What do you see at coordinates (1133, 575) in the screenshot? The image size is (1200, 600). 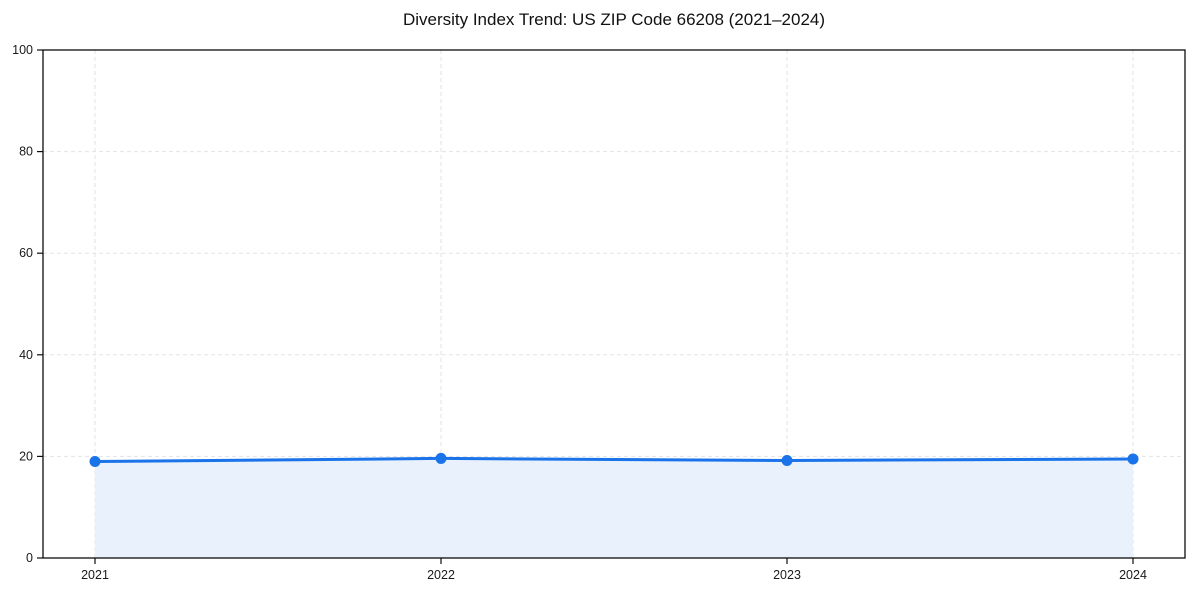 I see `x-tick-label-2024: 2024` at bounding box center [1133, 575].